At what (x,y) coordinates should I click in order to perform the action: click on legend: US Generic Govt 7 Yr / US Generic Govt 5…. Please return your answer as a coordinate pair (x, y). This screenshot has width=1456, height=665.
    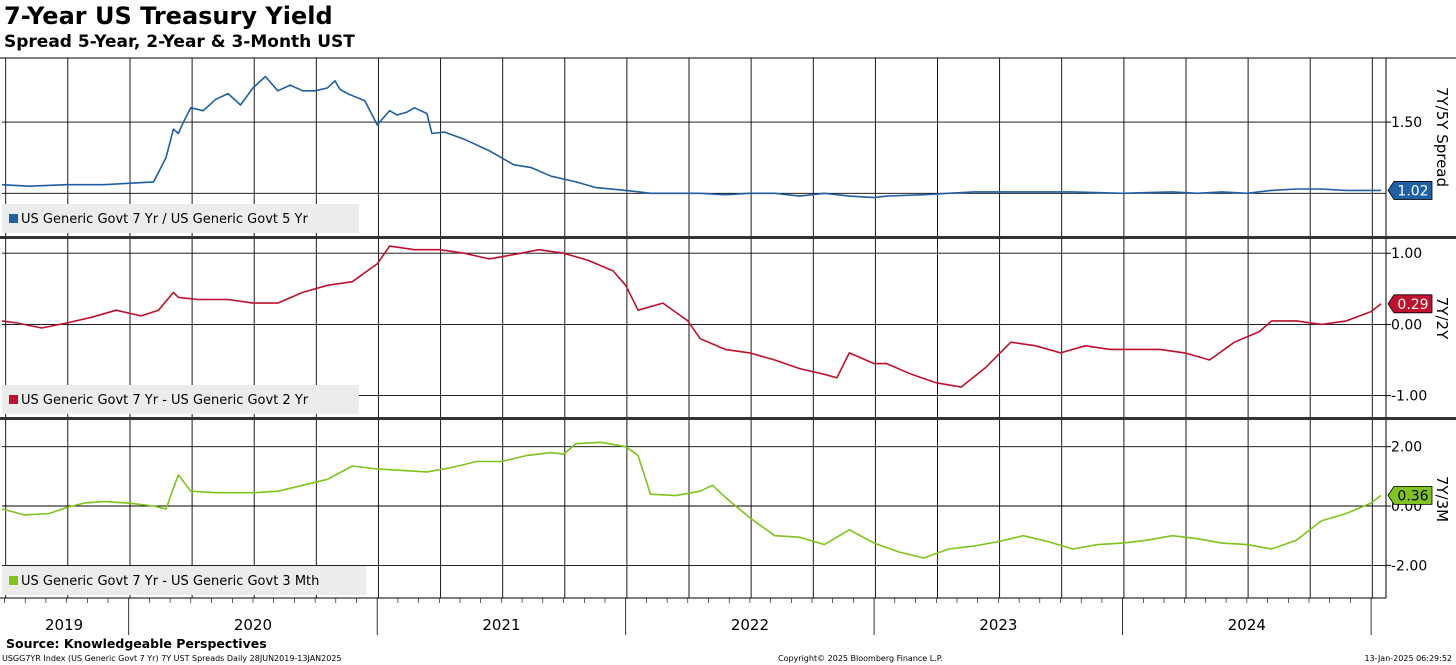
    Looking at the image, I should click on (180, 218).